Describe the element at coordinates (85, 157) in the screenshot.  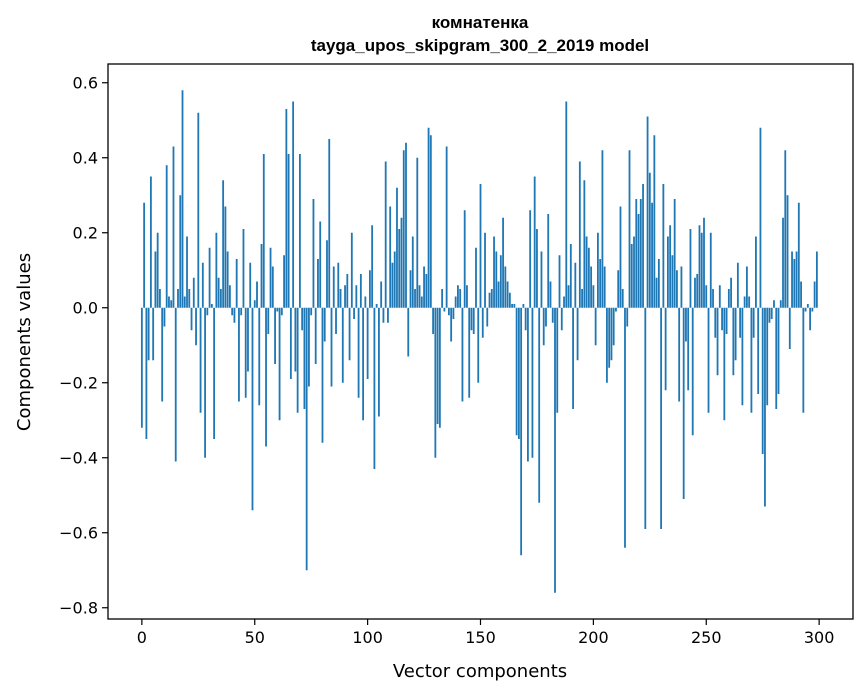
I see `y-tick-label: 0.4` at that location.